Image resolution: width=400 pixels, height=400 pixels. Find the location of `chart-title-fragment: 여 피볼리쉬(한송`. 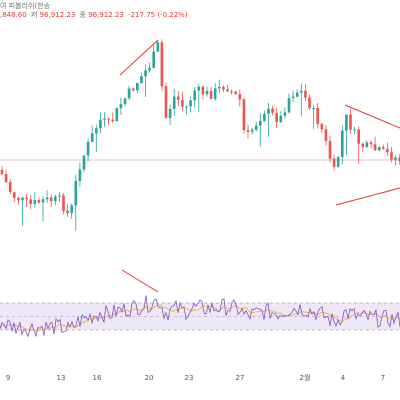

chart-title-fragment: 여 피볼리쉬(한송 is located at coordinates (25, 5).